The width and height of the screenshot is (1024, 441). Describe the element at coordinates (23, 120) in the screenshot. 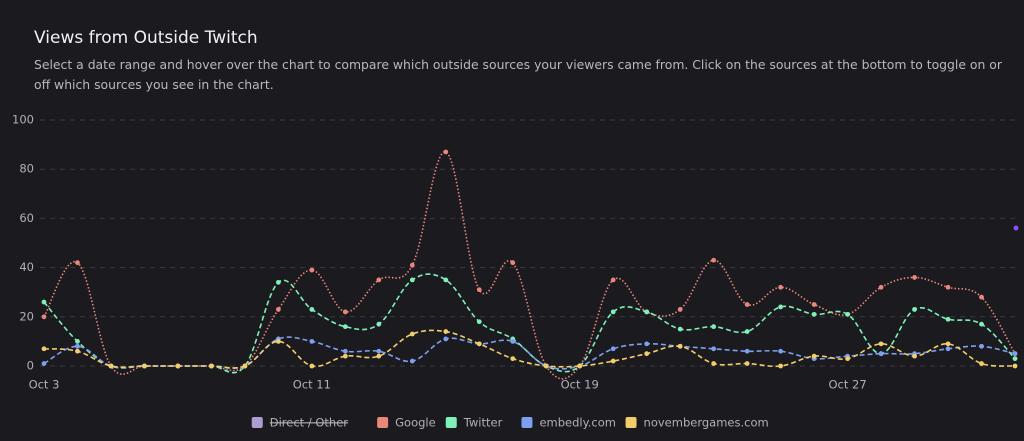

I see `y-tick-label: 100` at that location.